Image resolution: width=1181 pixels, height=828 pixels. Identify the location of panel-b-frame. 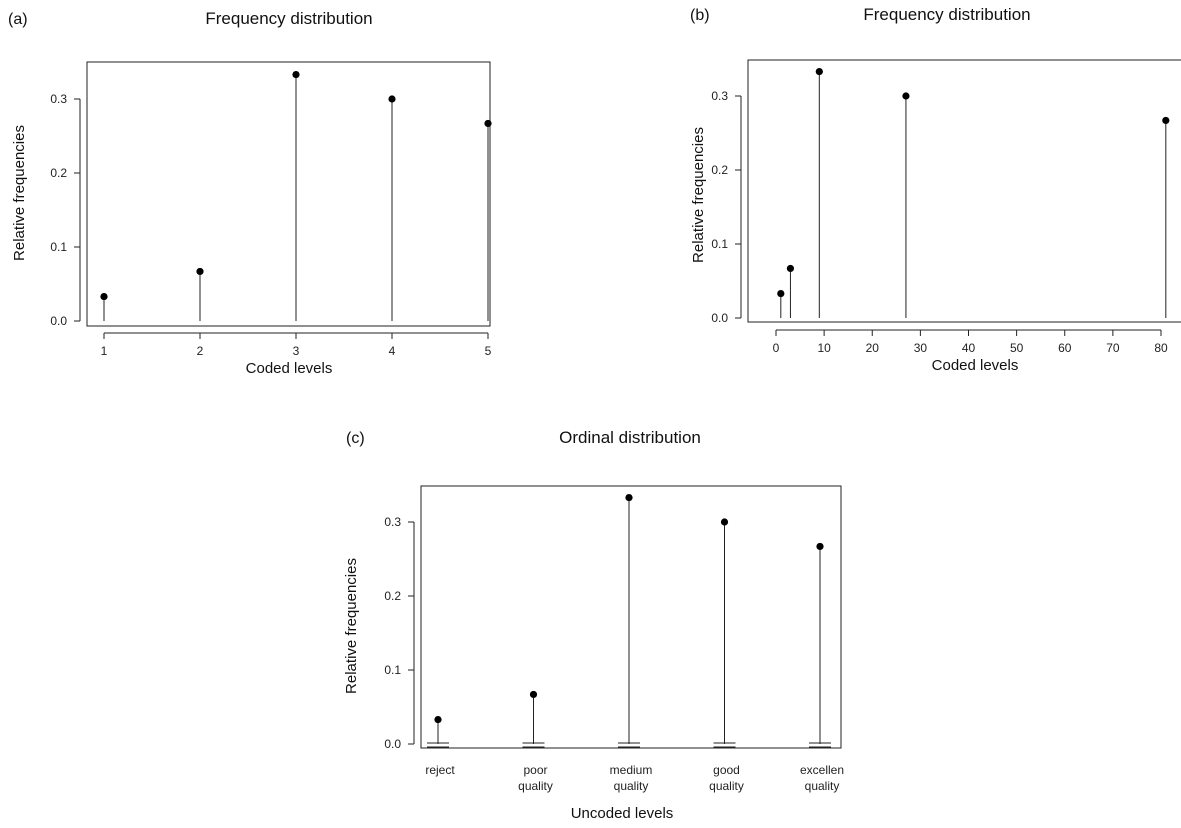
(964, 191).